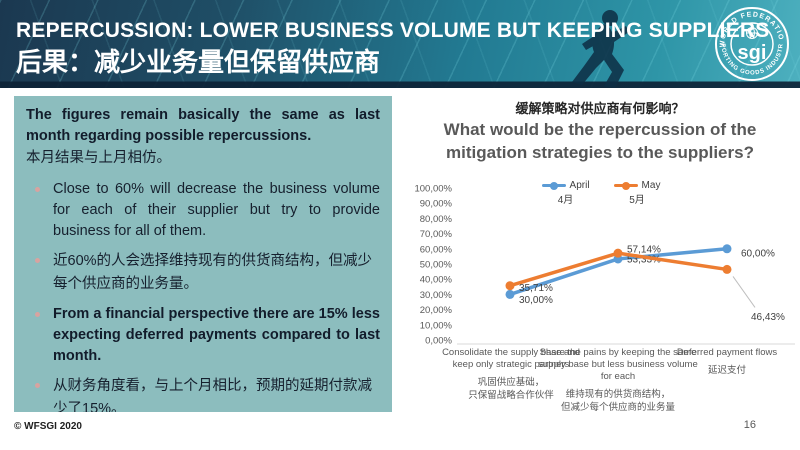 This screenshot has width=800, height=450. Describe the element at coordinates (212, 395) in the screenshot. I see `bullet-text: 从财务角度看，与上个月相比，预期的延期付款减少了15%。` at that location.